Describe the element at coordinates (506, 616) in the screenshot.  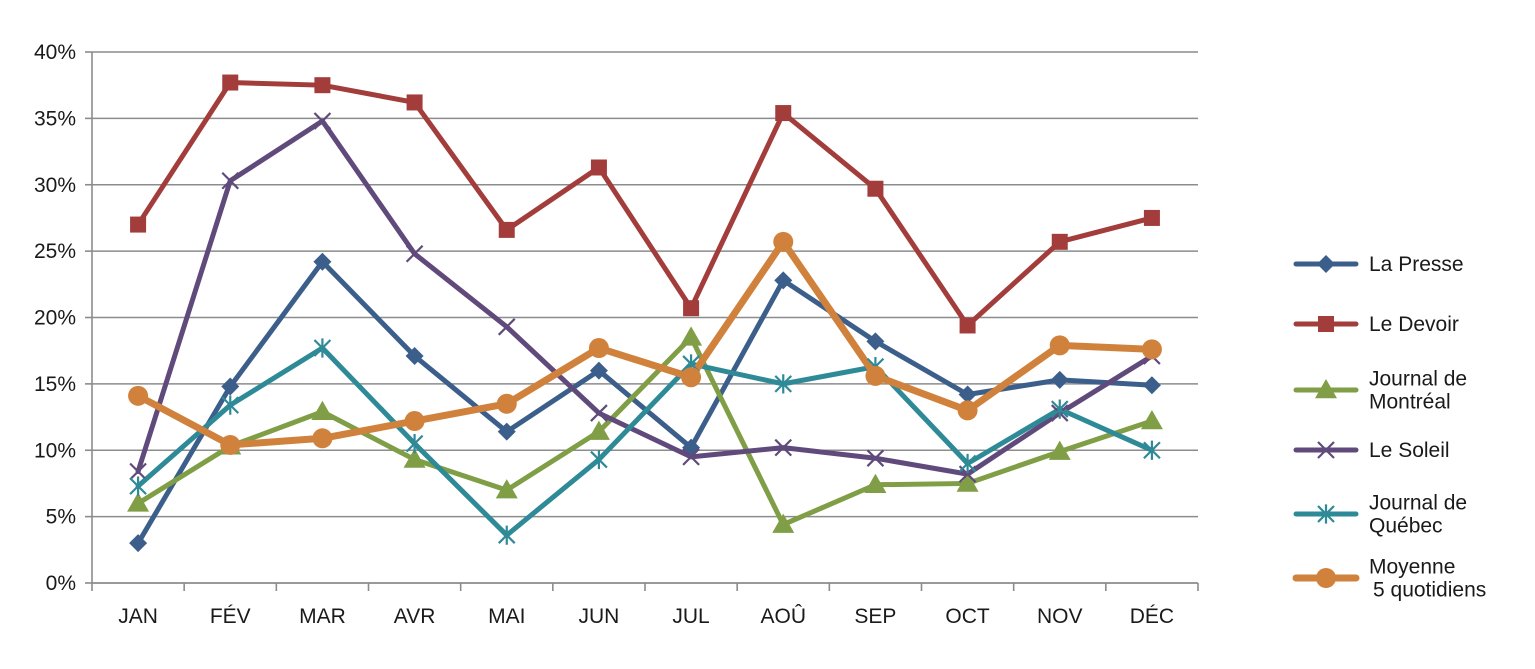
I see `x-tick-label: MAI` at that location.